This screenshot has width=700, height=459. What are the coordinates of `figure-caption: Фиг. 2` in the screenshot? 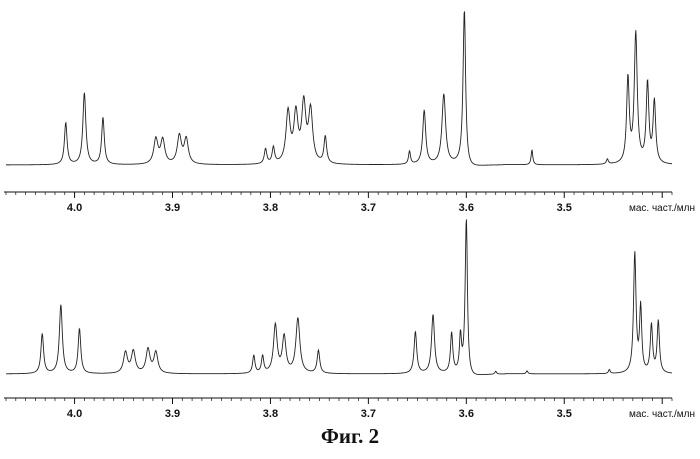 It's located at (350, 436).